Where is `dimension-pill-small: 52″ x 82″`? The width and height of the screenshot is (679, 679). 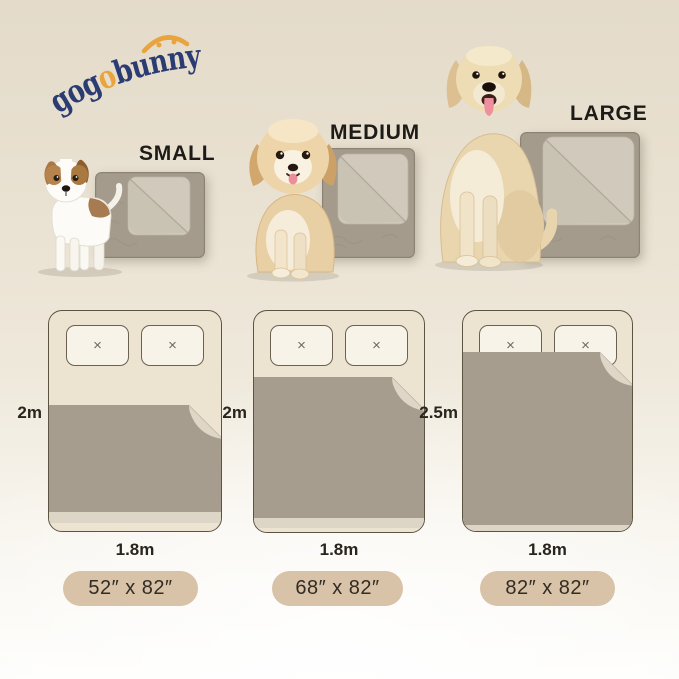
dimension-pill-small: 52″ x 82″ is located at coordinates (130, 588).